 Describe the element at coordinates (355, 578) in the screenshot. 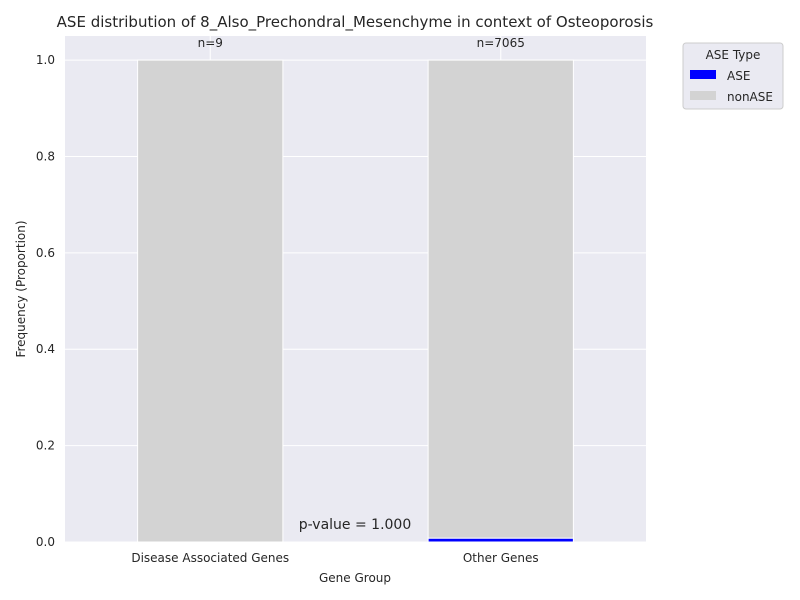

I see `x-axis-label: Gene Group` at that location.